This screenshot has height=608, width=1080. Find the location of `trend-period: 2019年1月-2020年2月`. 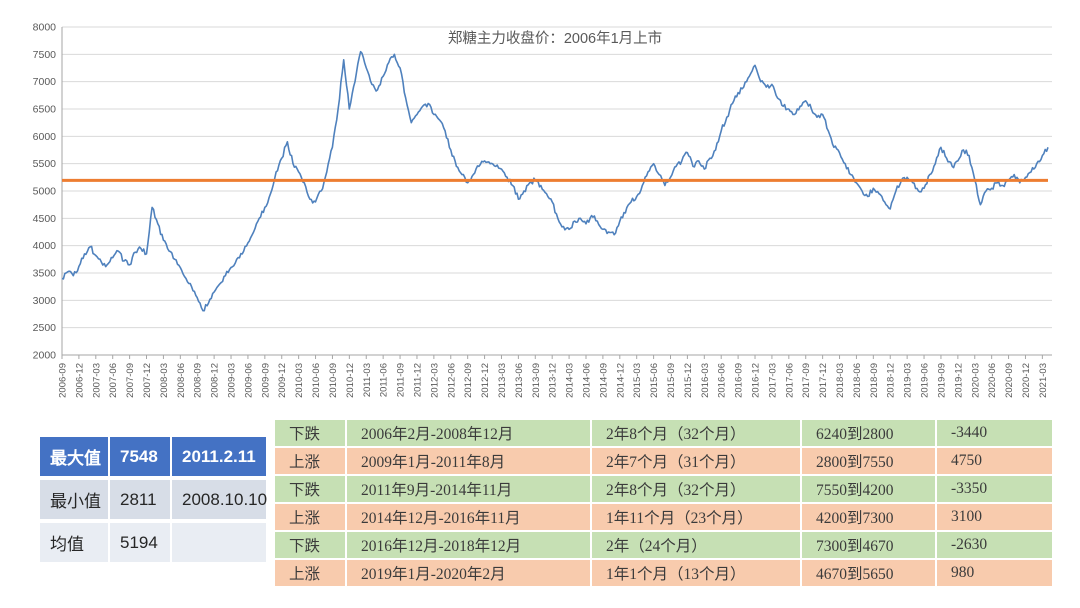

trend-period: 2019年1月-2020年2月 is located at coordinates (467, 573).